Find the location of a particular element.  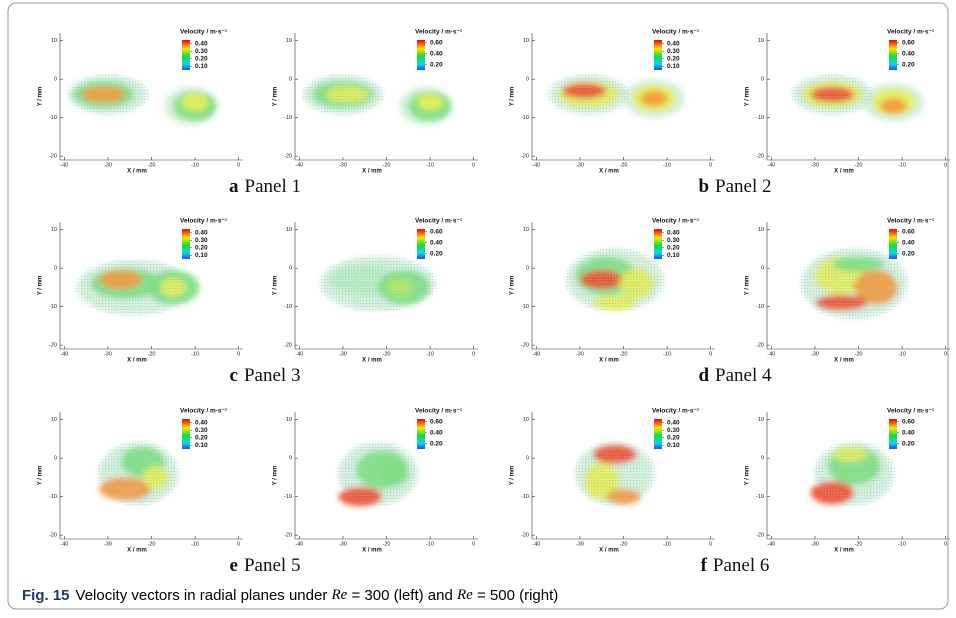

panel-label: e Panel 5 is located at coordinates (265, 565).